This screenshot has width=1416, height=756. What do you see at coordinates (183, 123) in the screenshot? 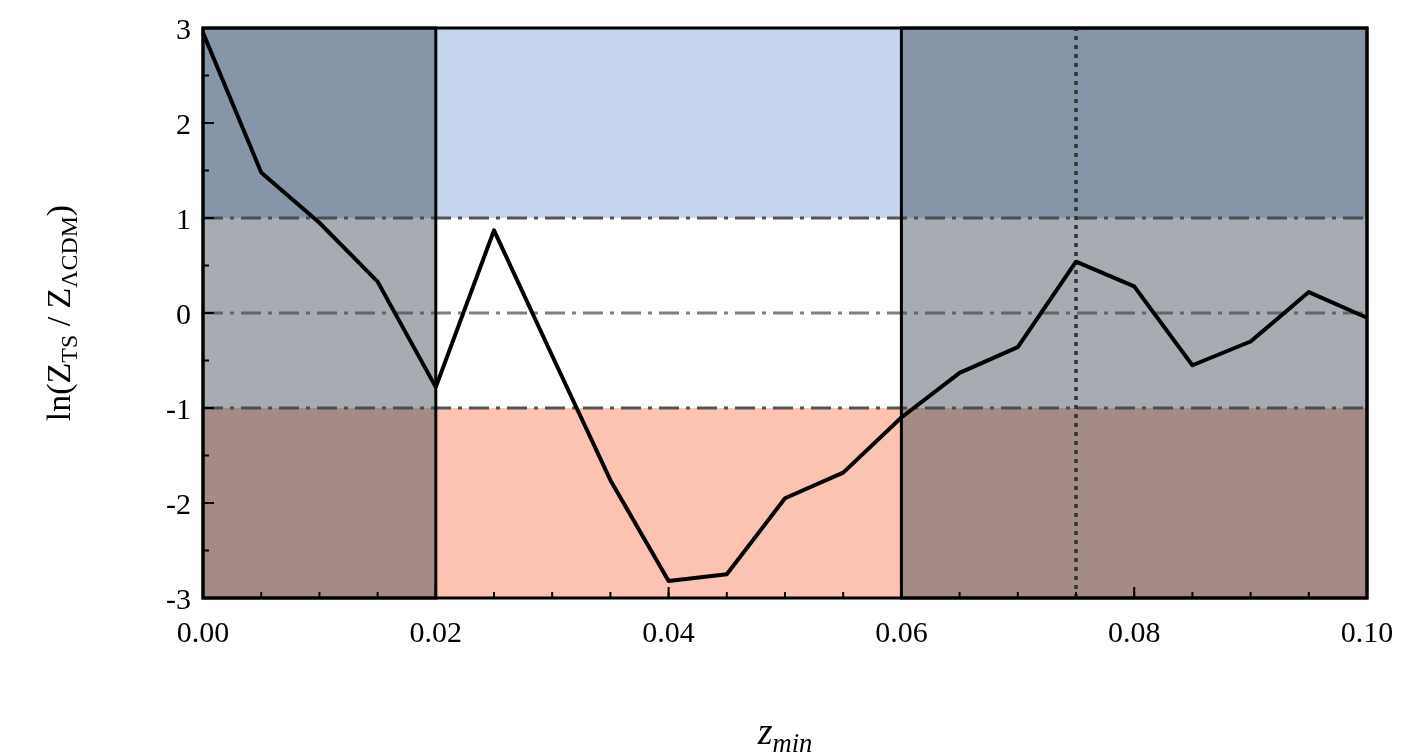
I see `y-tick-label: 2` at bounding box center [183, 123].